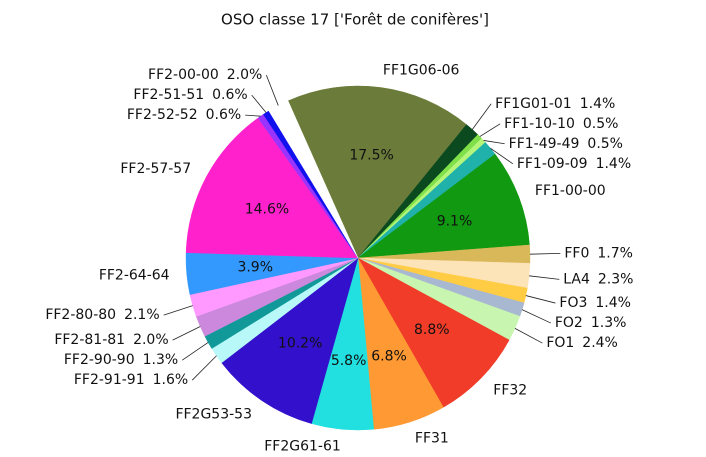  I want to click on slice-label: FF1-09-09 1.4%, so click(574, 164).